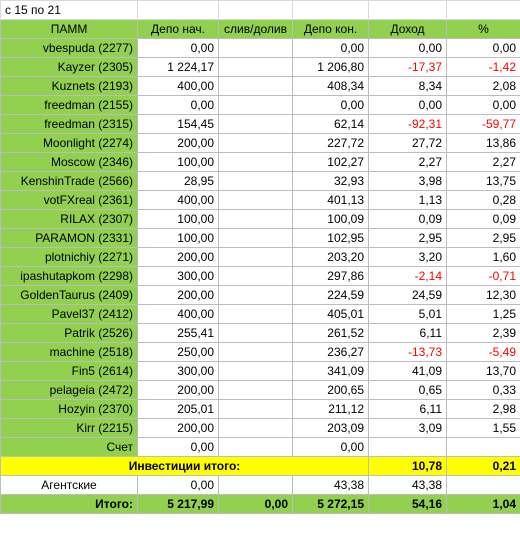 Image resolution: width=520 pixels, height=541 pixels. I want to click on depo-start-cell: 250,00, so click(178, 352).